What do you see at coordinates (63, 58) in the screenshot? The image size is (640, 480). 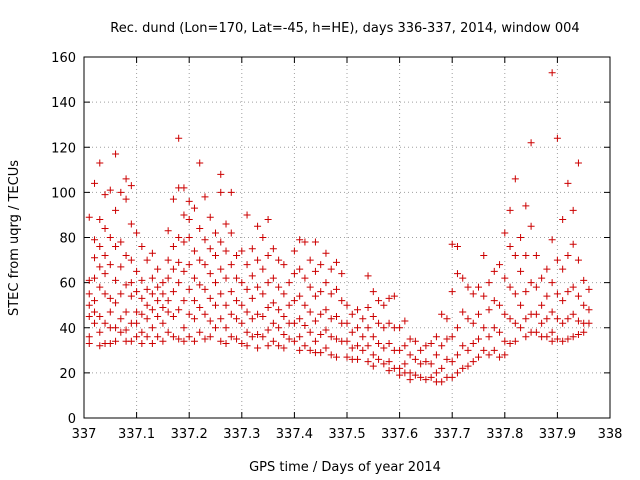 I see `y-tick-label: 160` at bounding box center [63, 58].